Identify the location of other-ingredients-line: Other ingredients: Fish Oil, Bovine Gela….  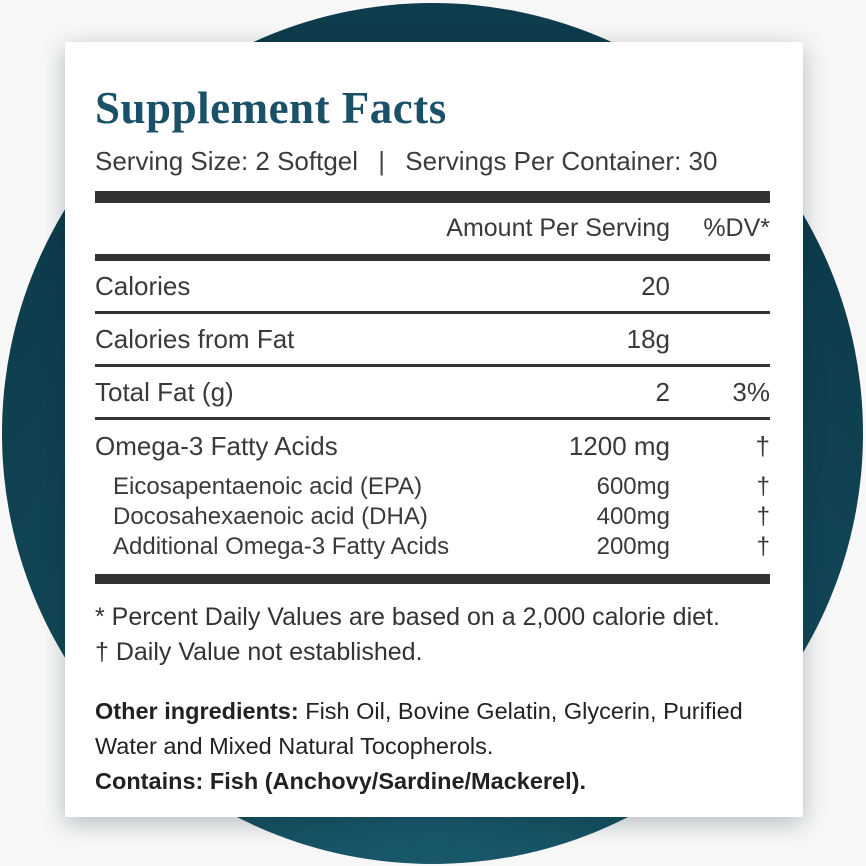
(432, 729).